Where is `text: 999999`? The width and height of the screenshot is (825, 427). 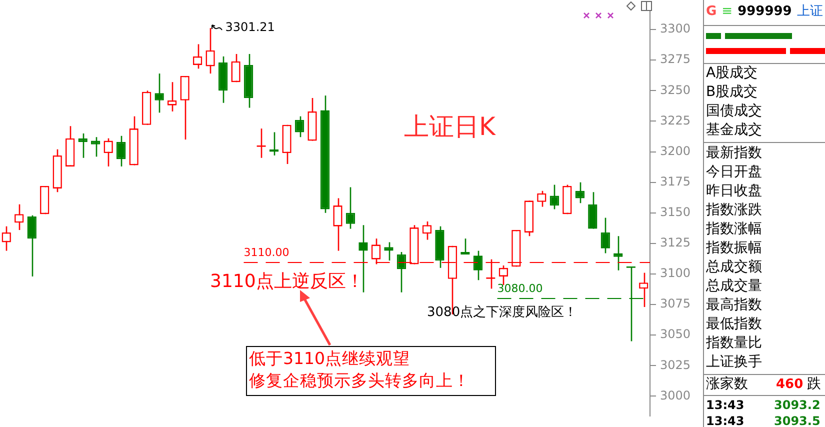
text: 999999 is located at coordinates (765, 11).